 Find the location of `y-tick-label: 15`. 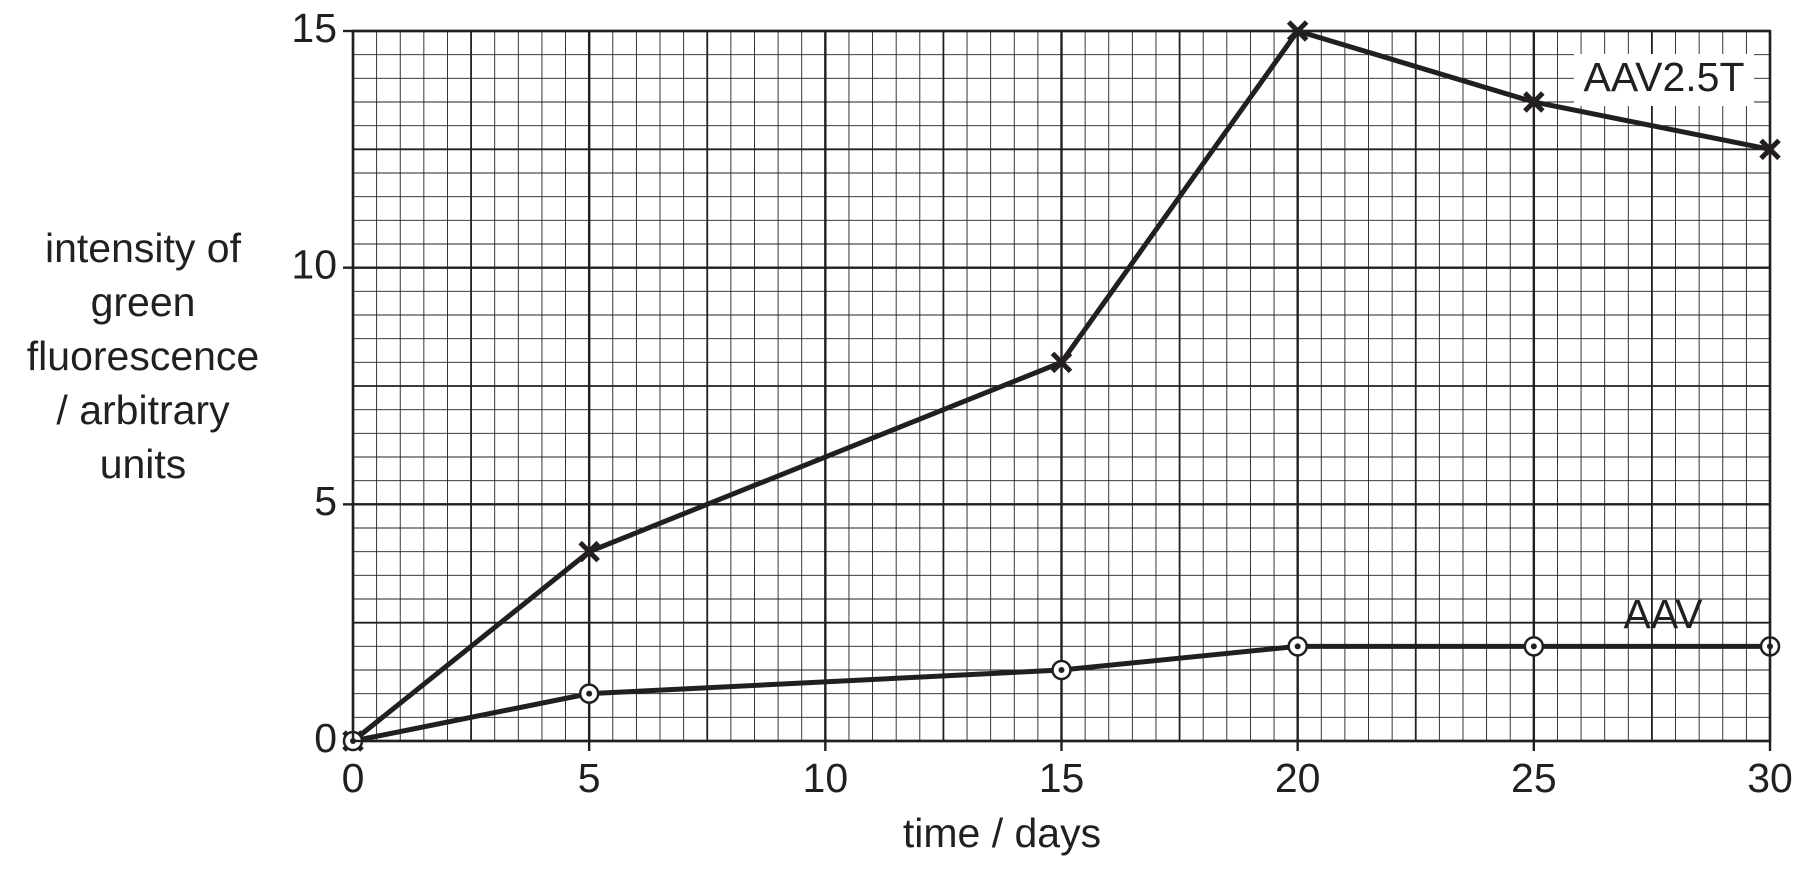

y-tick-label: 15 is located at coordinates (314, 28).